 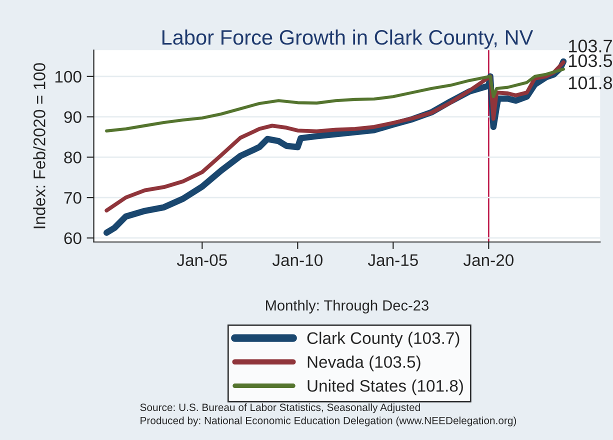 I want to click on y-tick-label: 90, so click(x=73, y=117).